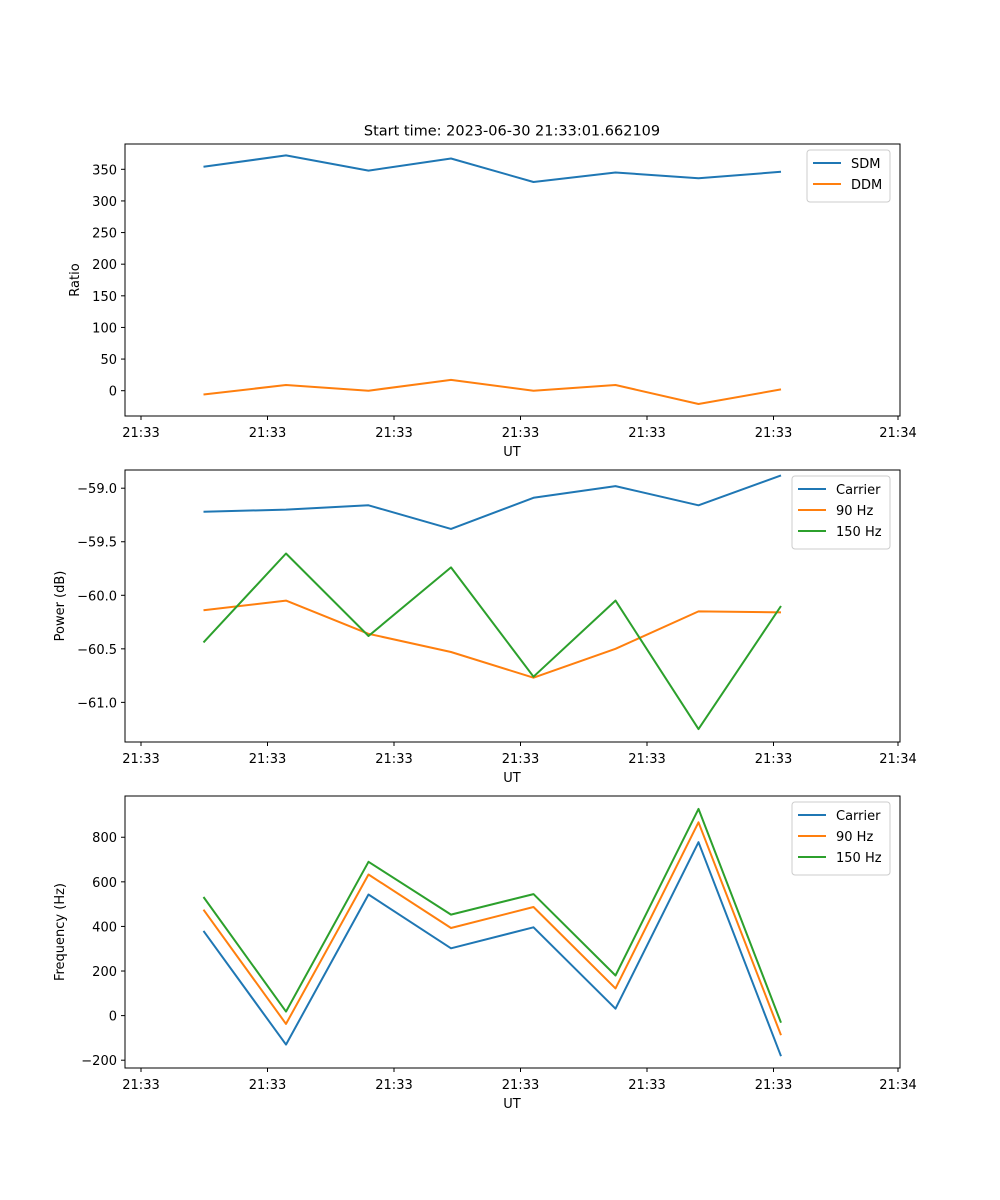 Image resolution: width=1000 pixels, height=1200 pixels. I want to click on y-axis-label: Ratio, so click(75, 279).